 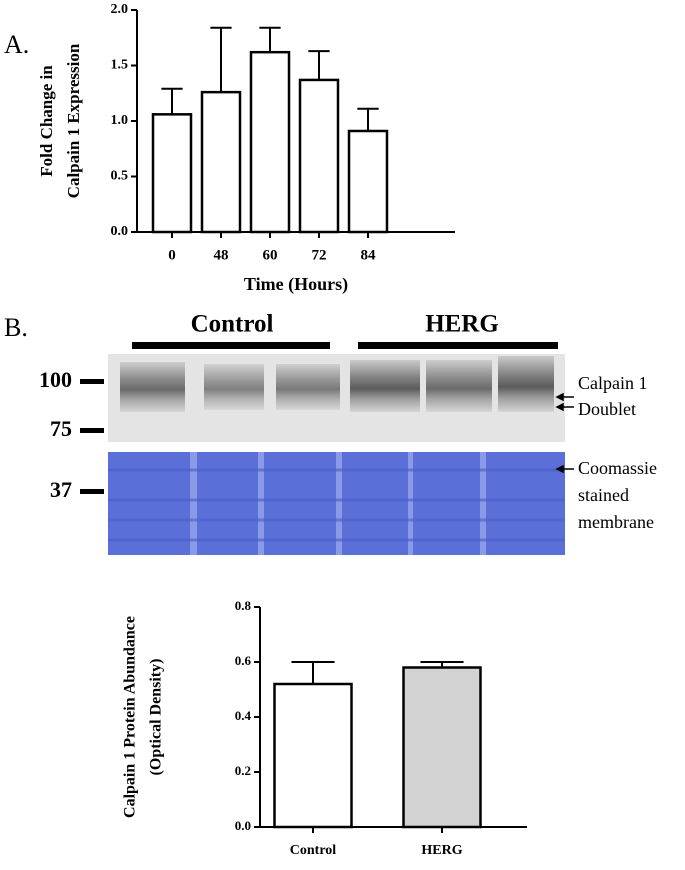 What do you see at coordinates (243, 660) in the screenshot?
I see `y-tick-label: 0.6` at bounding box center [243, 660].